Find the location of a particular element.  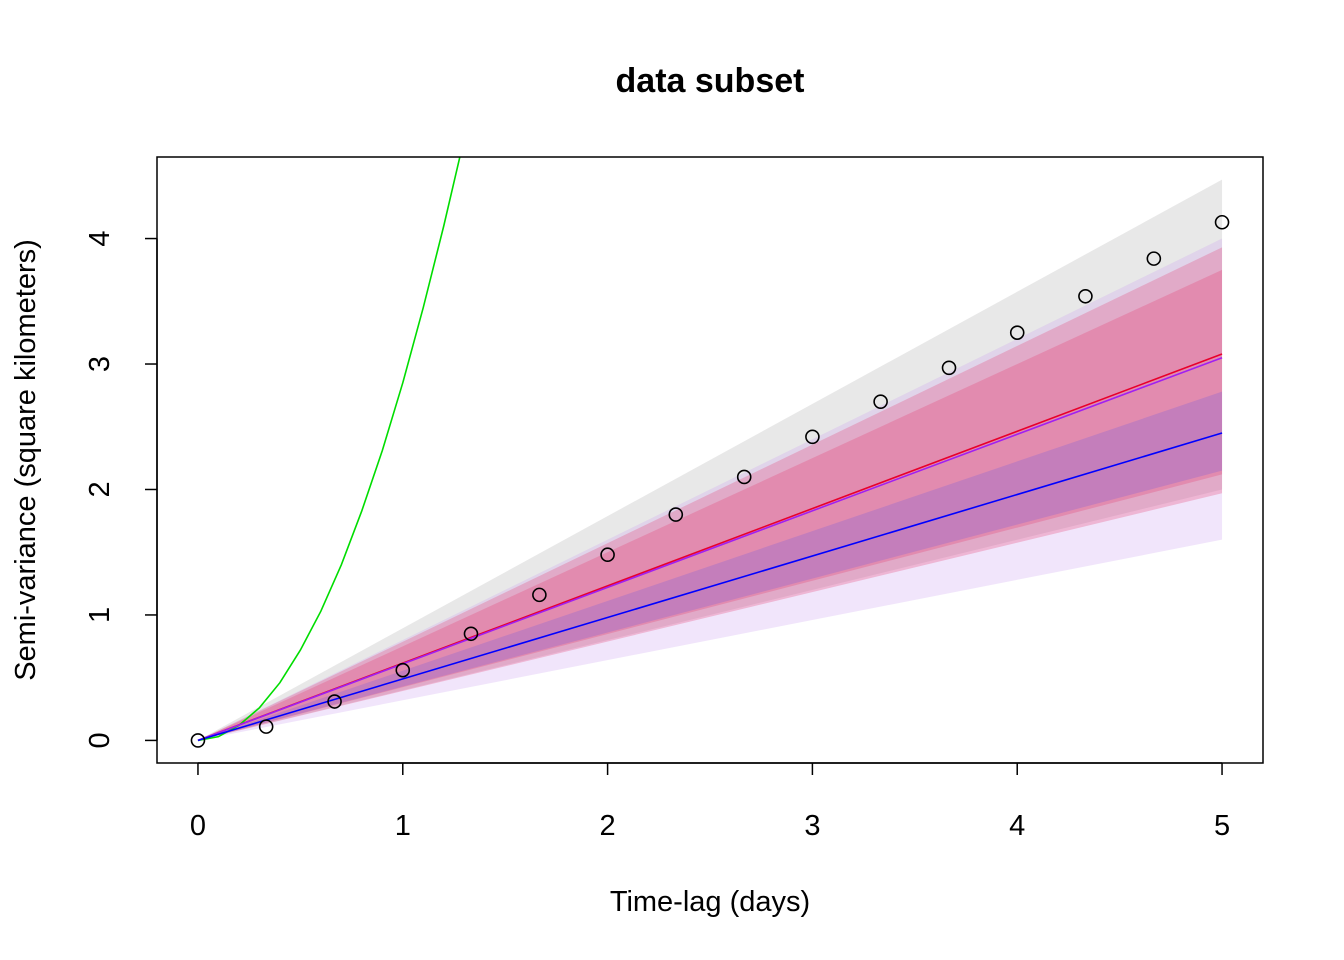

green-model-line is located at coordinates (329, 449).